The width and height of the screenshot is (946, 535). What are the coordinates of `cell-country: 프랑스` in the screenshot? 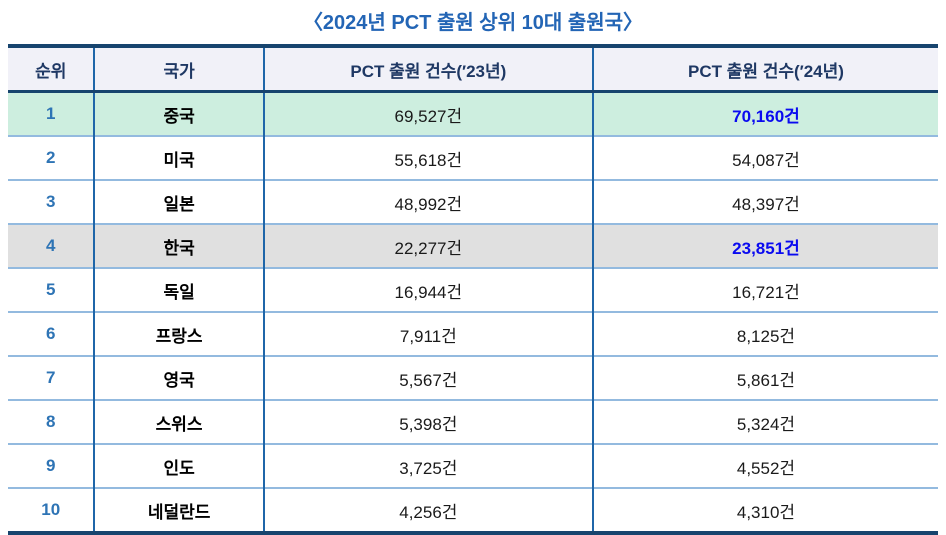 It's located at (179, 333).